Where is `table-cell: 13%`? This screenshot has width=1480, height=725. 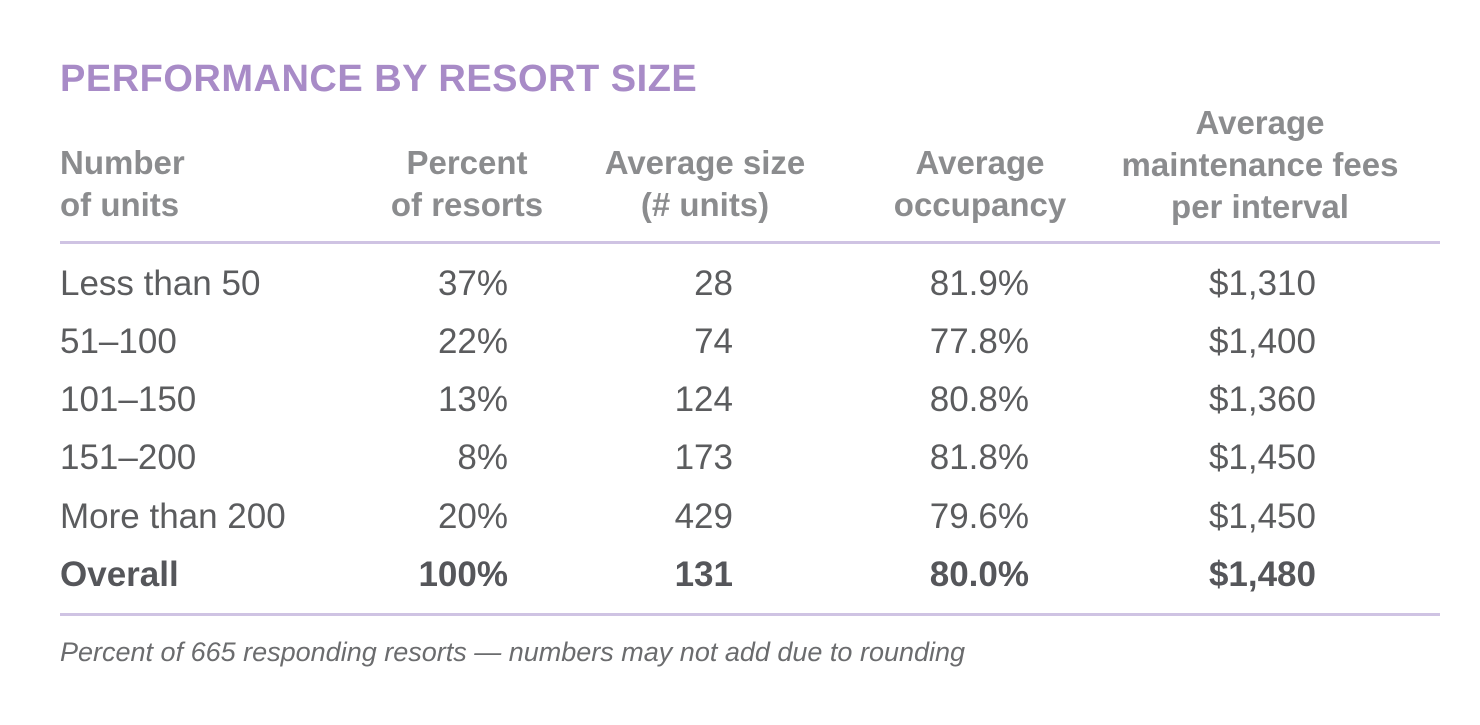
table-cell: 13% is located at coordinates (472, 399).